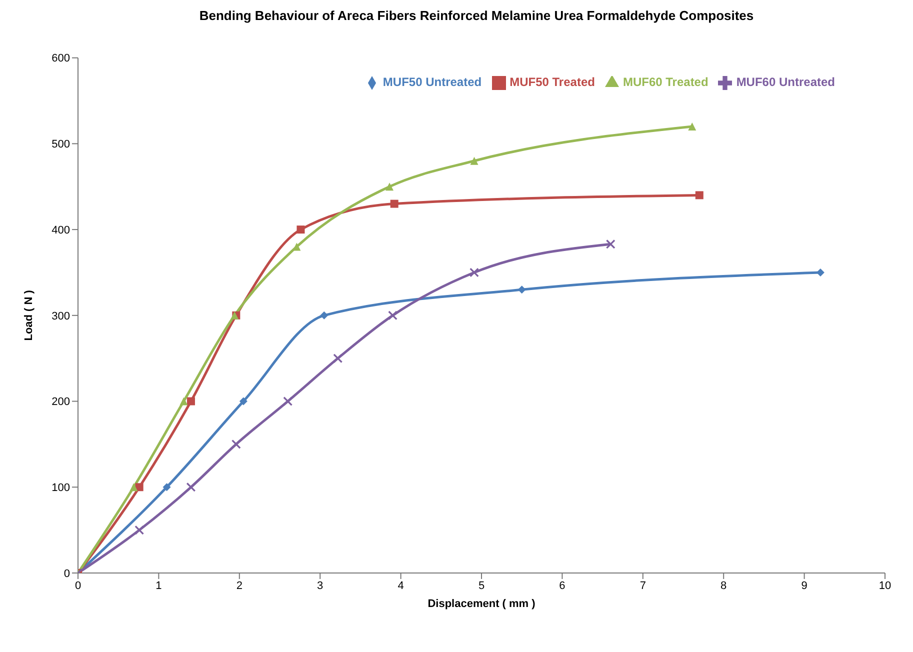 The image size is (913, 652). What do you see at coordinates (643, 586) in the screenshot?
I see `x-tick-label: 7` at bounding box center [643, 586].